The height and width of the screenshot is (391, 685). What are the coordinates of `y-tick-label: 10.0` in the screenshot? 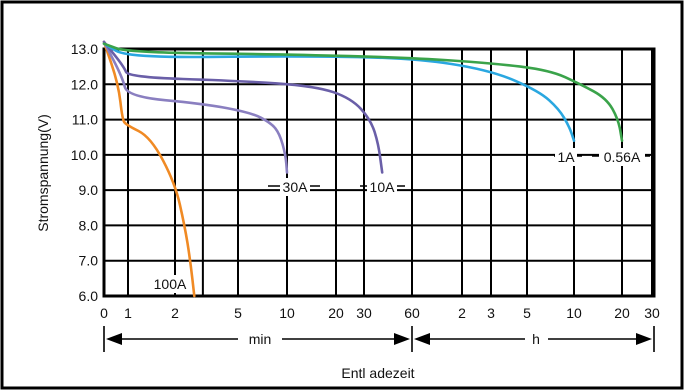 It's located at (84, 155).